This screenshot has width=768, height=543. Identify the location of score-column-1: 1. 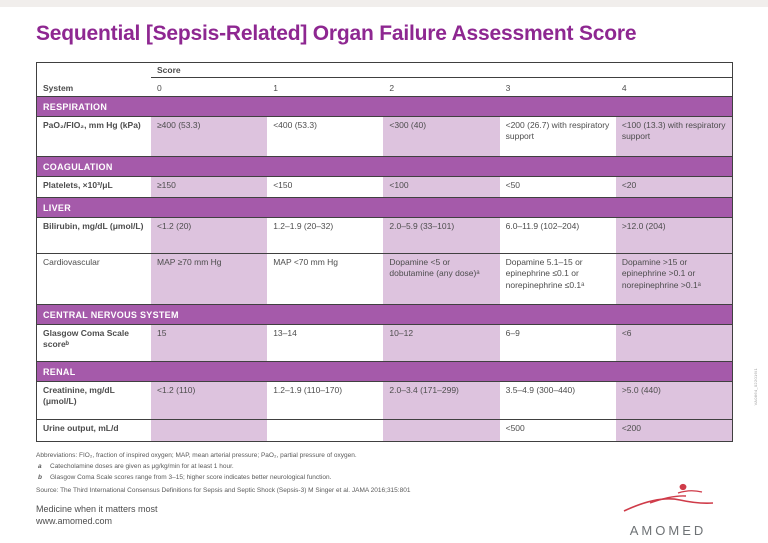
(275, 87).